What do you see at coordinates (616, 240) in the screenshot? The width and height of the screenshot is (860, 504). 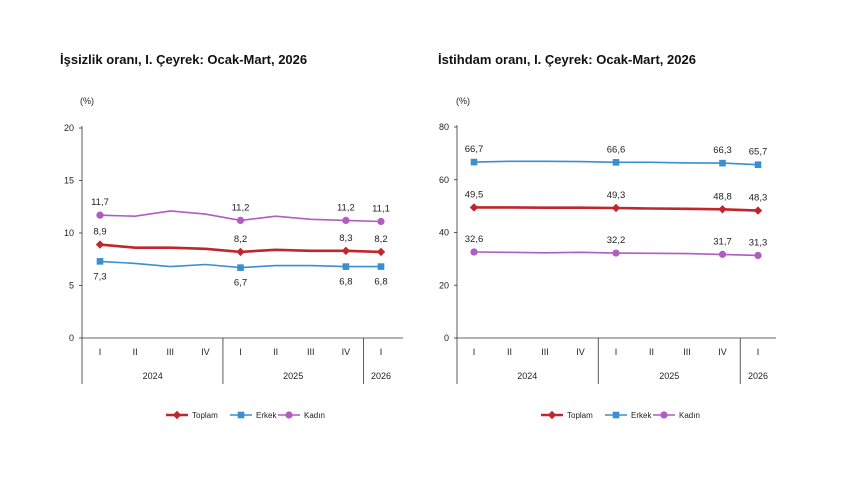 I see `data-label: 32,2` at bounding box center [616, 240].